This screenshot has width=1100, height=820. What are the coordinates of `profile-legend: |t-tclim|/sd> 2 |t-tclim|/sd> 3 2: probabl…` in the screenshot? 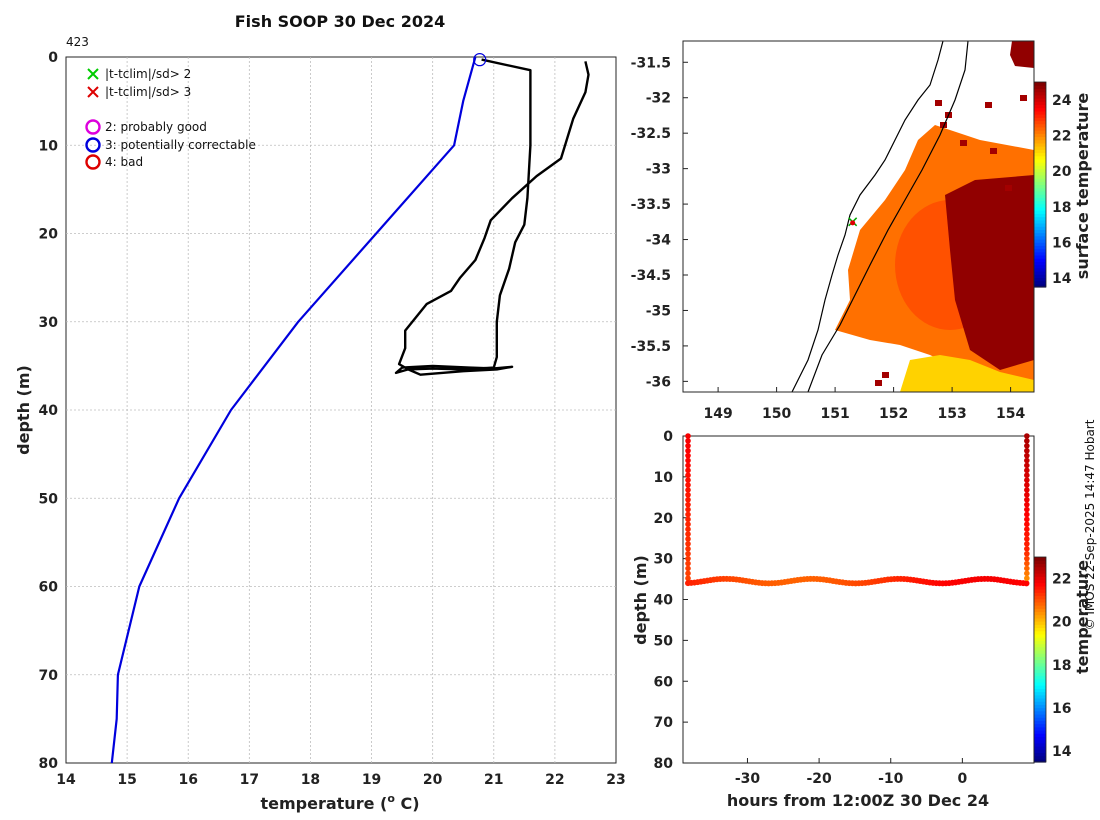 It's located at (170, 118).